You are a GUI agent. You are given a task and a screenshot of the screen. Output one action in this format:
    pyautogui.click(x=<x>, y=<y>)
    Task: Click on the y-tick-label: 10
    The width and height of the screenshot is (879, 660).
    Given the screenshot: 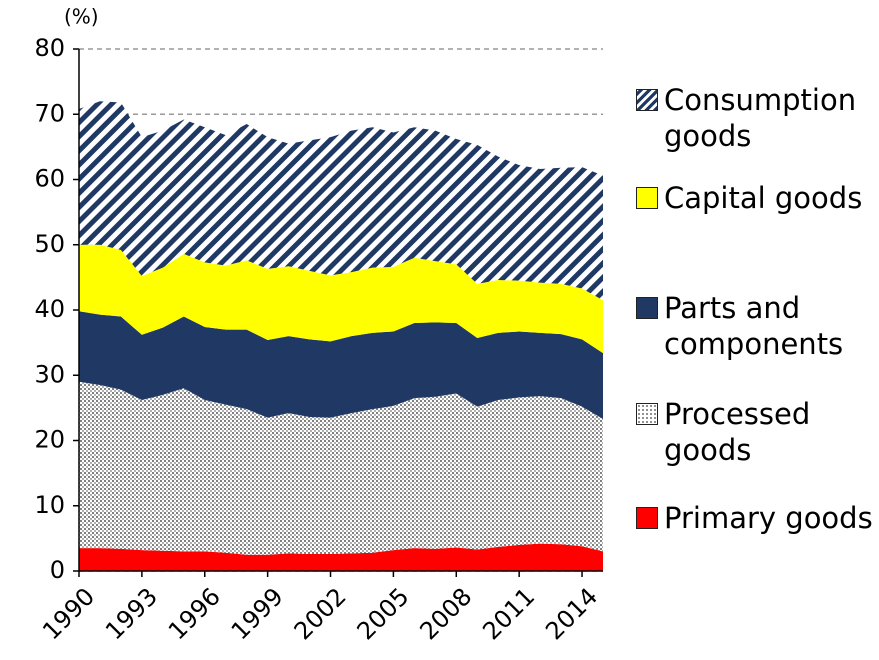 What is the action you would take?
    pyautogui.click(x=49, y=505)
    